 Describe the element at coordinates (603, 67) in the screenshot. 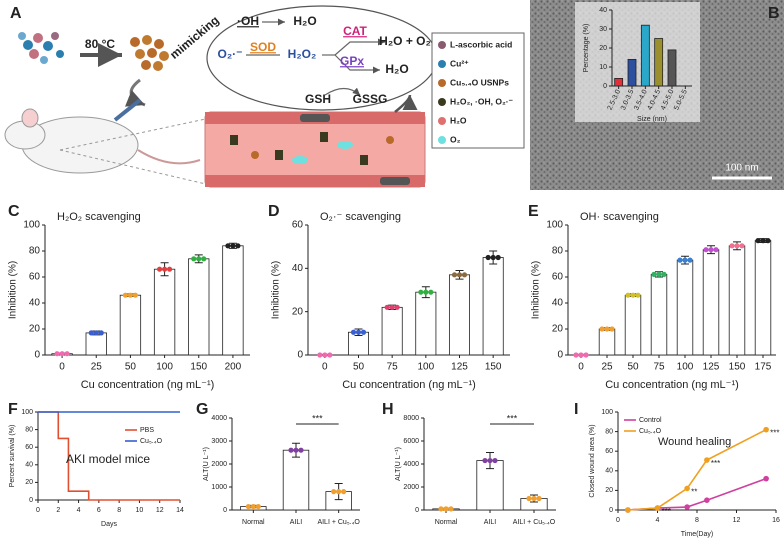

I see `y-tick-label: 10` at that location.